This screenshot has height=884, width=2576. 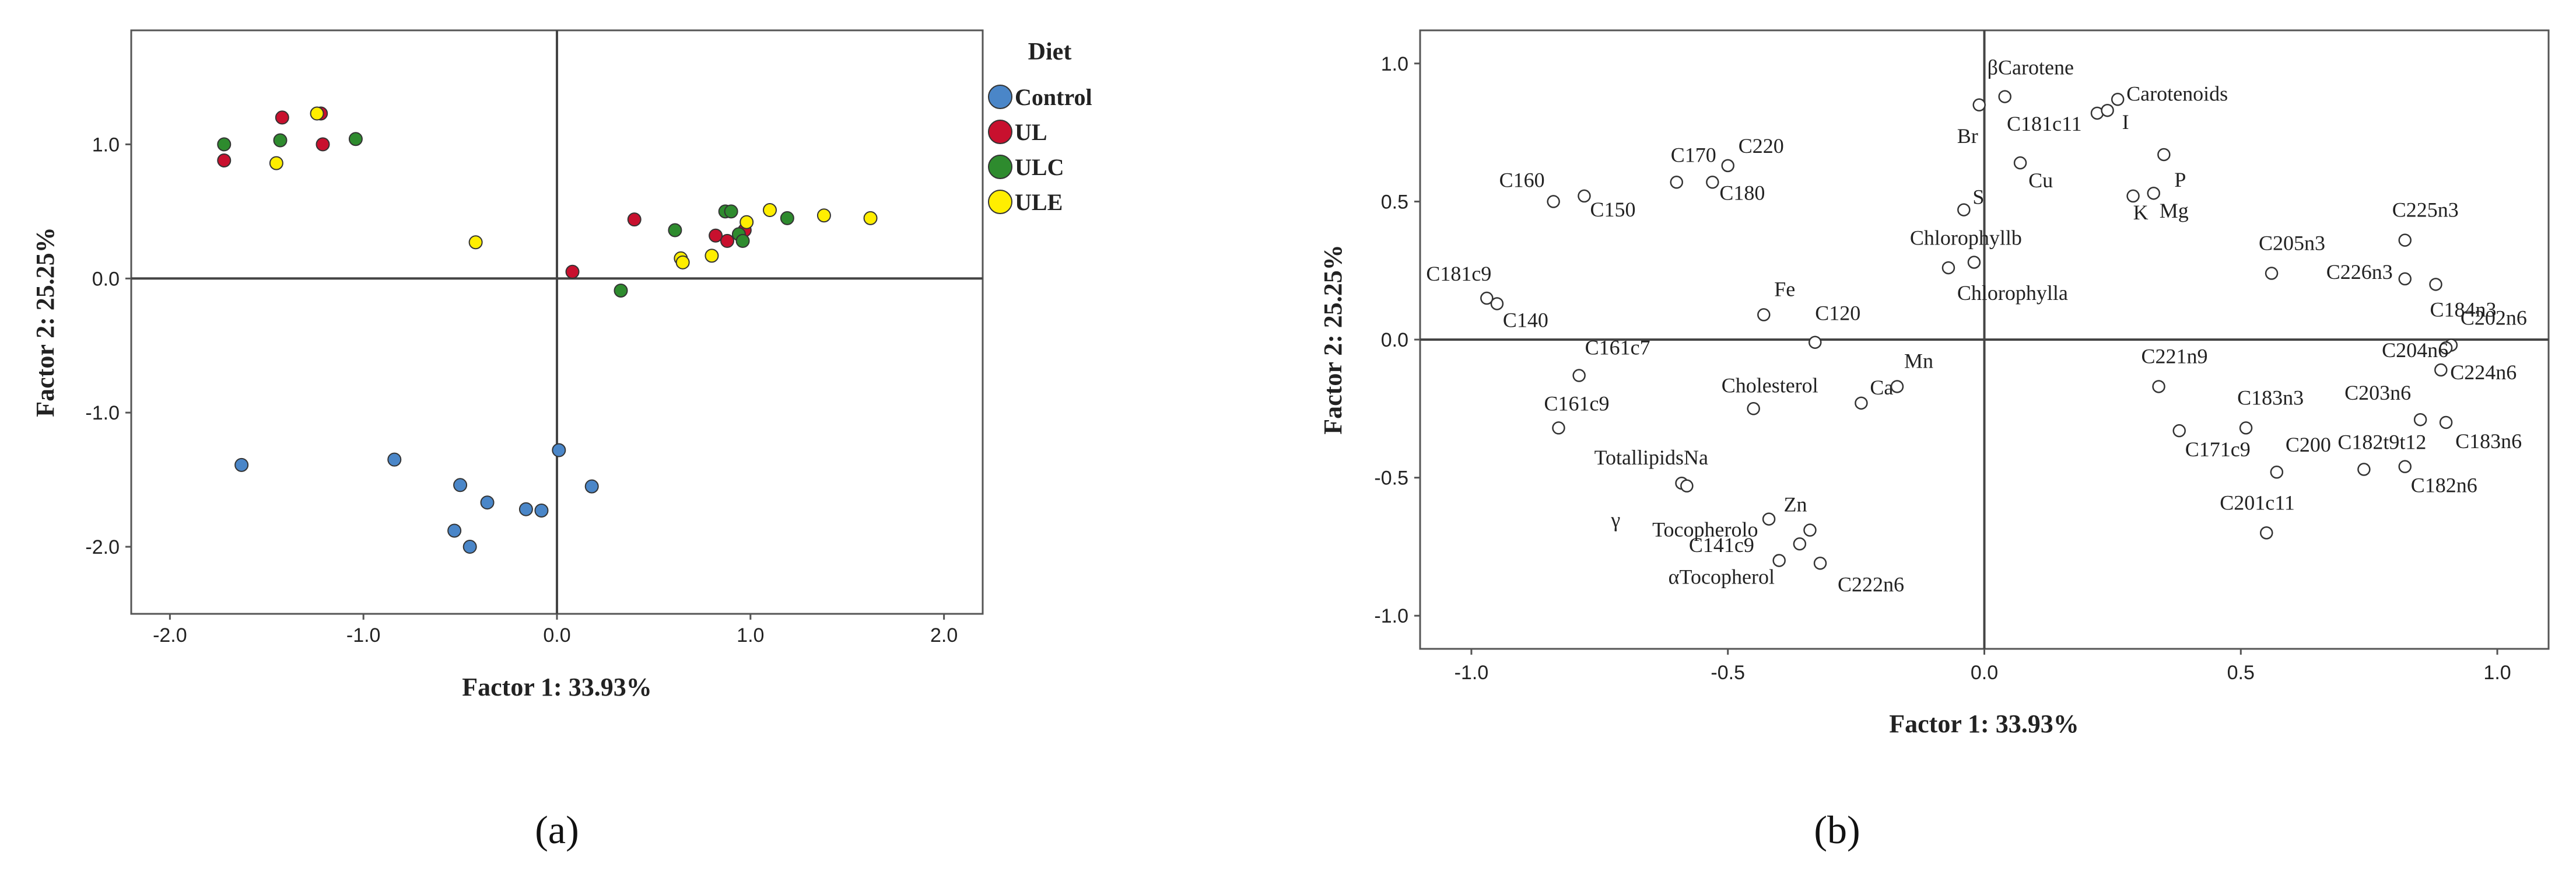 I want to click on panel-a-y-ticks: -2.0 -1.0 0.0 1.0, so click(x=108, y=346).